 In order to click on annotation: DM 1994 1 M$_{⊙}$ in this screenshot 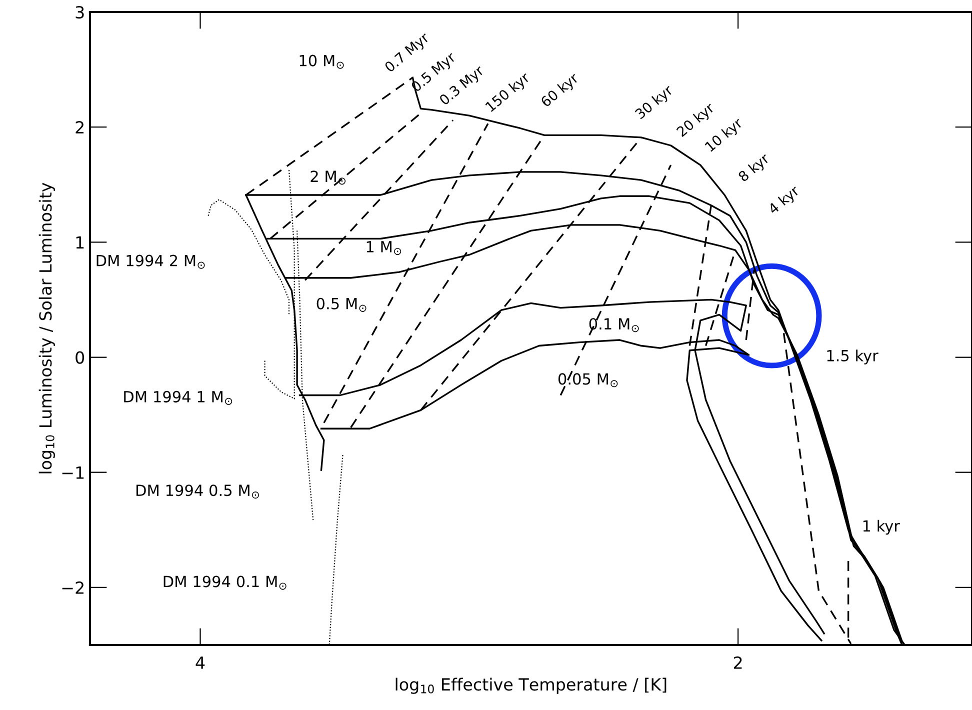, I will do `click(178, 397)`.